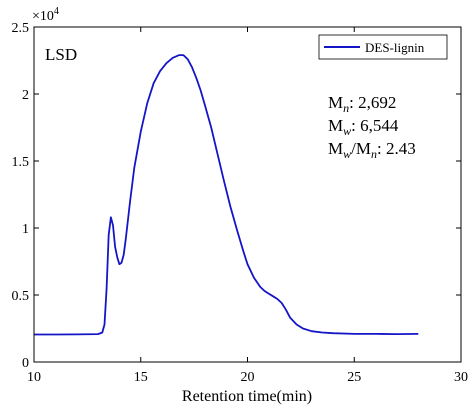 The height and width of the screenshot is (407, 474). What do you see at coordinates (21, 296) in the screenshot?
I see `y-tick-label: 0.5` at bounding box center [21, 296].